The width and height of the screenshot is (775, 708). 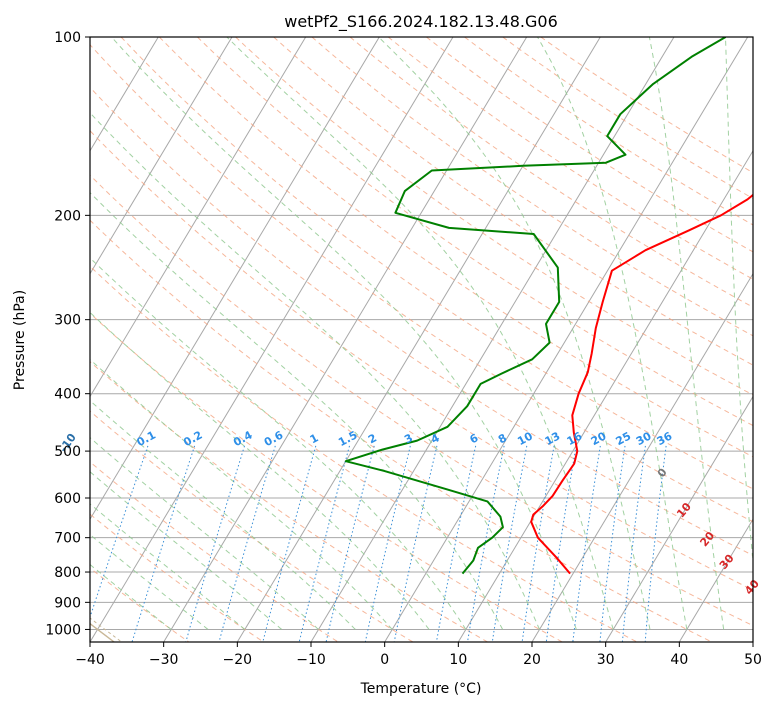 I want to click on mixing-ratio-label: 20, so click(x=599, y=438).